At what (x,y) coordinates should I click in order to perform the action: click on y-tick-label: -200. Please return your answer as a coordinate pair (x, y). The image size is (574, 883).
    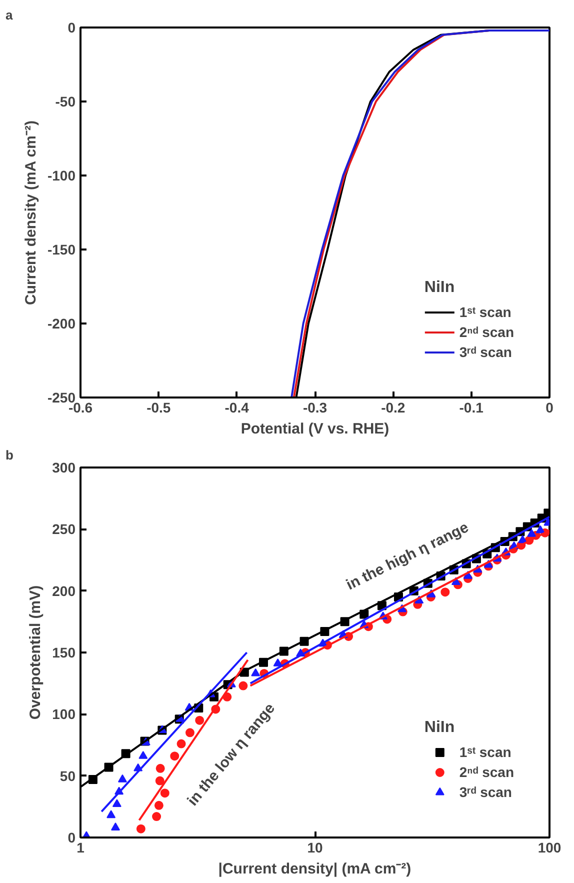
    Looking at the image, I should click on (61, 324).